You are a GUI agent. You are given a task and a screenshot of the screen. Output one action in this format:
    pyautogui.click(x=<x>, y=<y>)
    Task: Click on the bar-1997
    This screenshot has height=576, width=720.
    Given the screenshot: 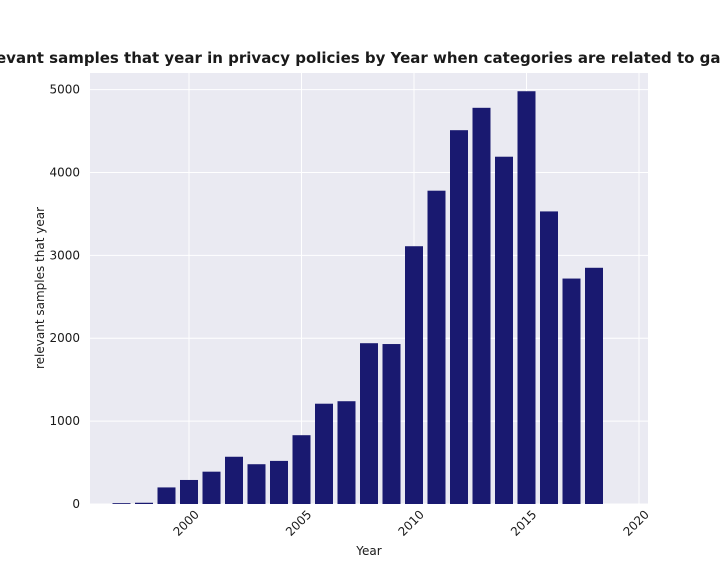 What is the action you would take?
    pyautogui.click(x=121, y=503)
    